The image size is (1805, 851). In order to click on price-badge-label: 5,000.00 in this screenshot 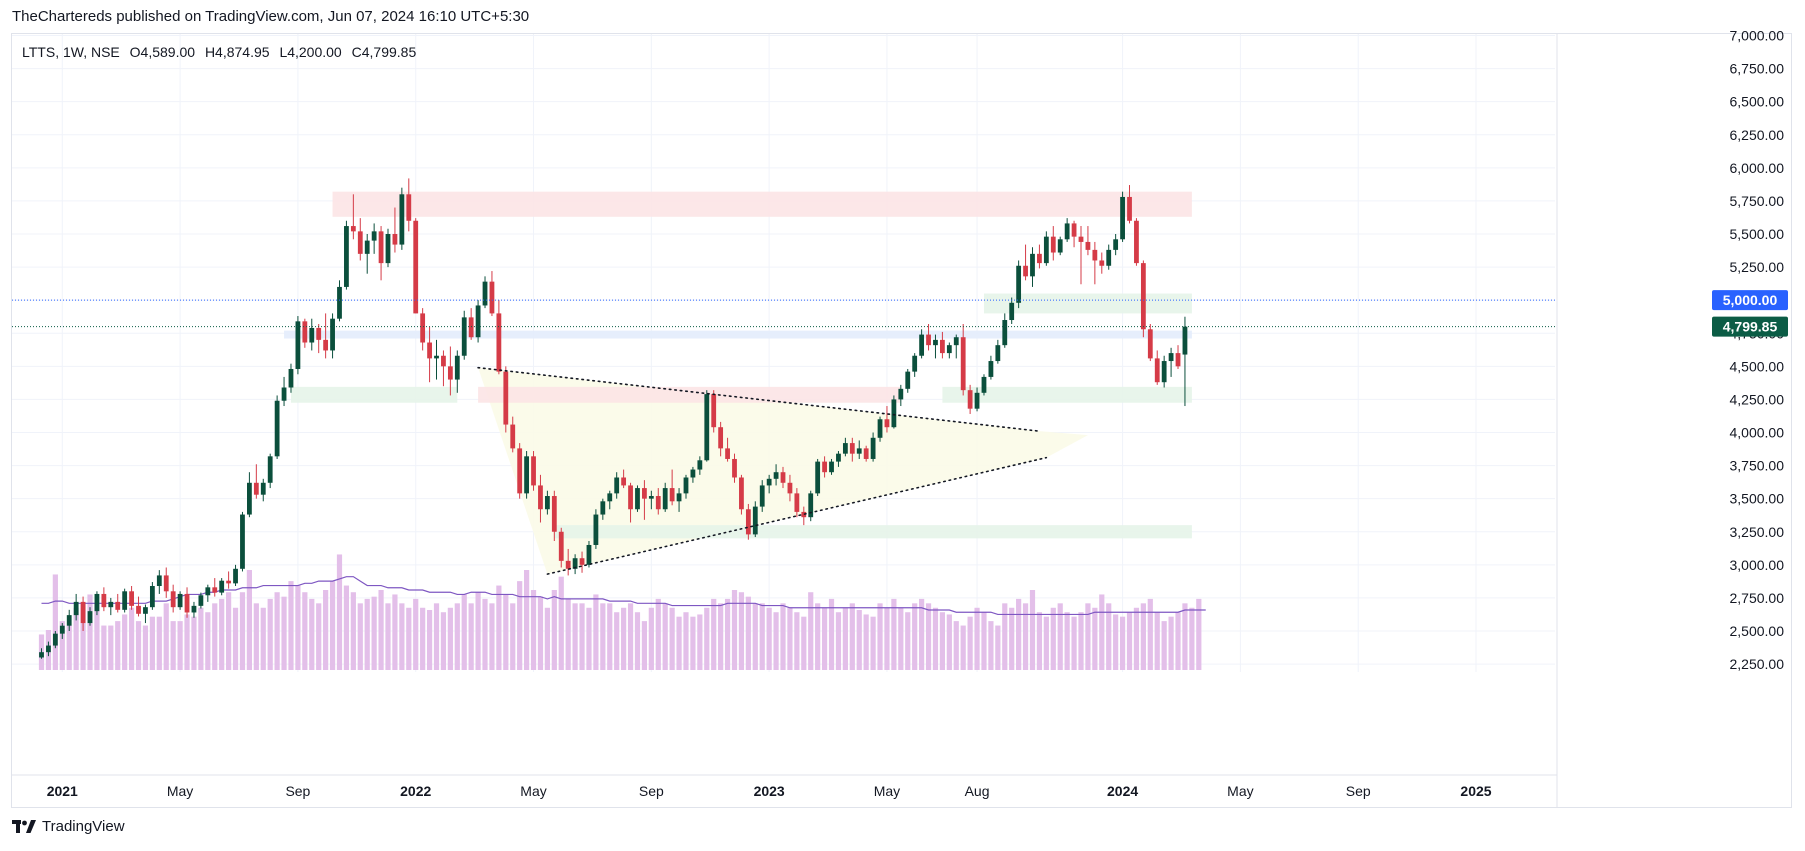, I will do `click(1750, 300)`.